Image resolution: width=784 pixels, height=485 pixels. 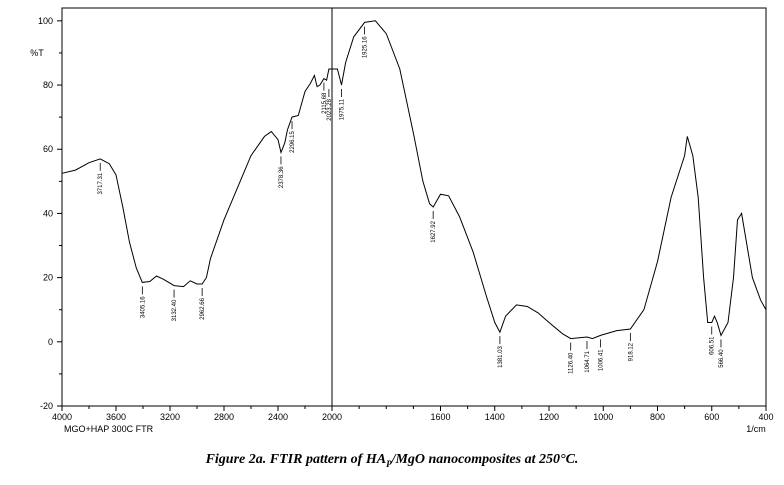 I want to click on x-tick-label: 800, so click(x=657, y=417).